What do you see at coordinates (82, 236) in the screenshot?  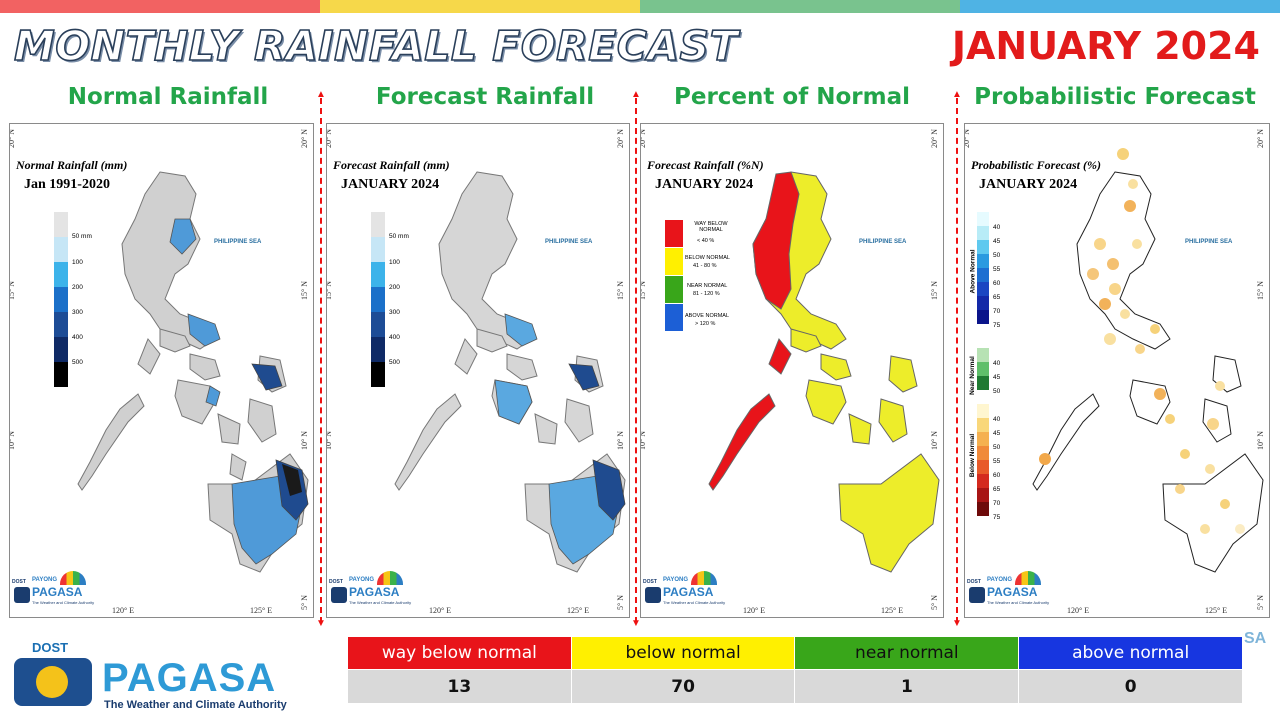 I see `legend-label: 50 mm` at bounding box center [82, 236].